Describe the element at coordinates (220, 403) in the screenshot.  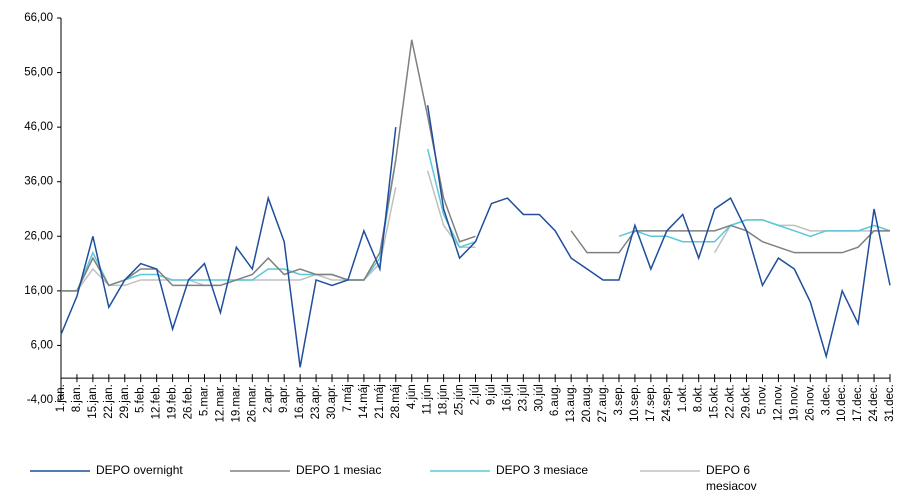
I see `x-tick-label: 12.mar.` at that location.